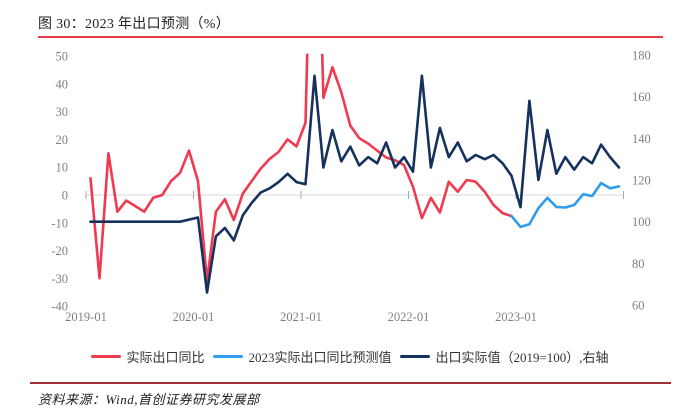 The width and height of the screenshot is (700, 411). Describe the element at coordinates (641, 56) in the screenshot. I see `right-axis-label: 180` at that location.